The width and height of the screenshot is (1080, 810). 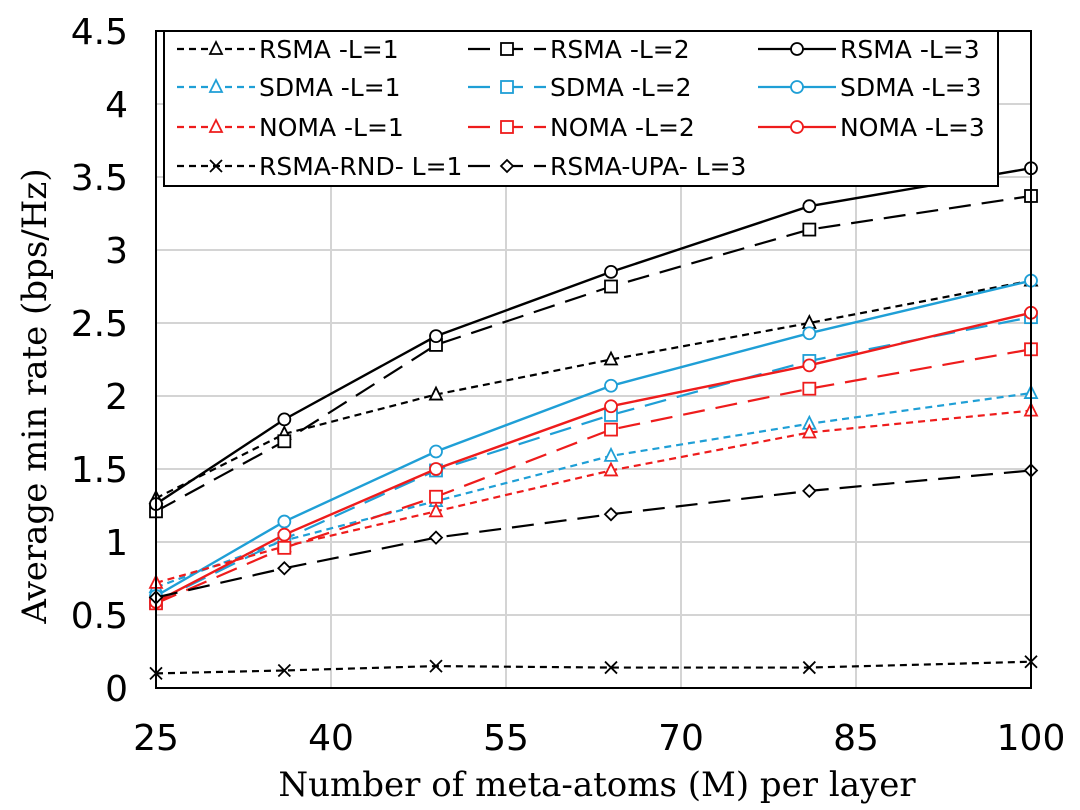 What do you see at coordinates (911, 87) in the screenshot?
I see `legend-label-sdma-l-3: SDMA -L=3` at bounding box center [911, 87].